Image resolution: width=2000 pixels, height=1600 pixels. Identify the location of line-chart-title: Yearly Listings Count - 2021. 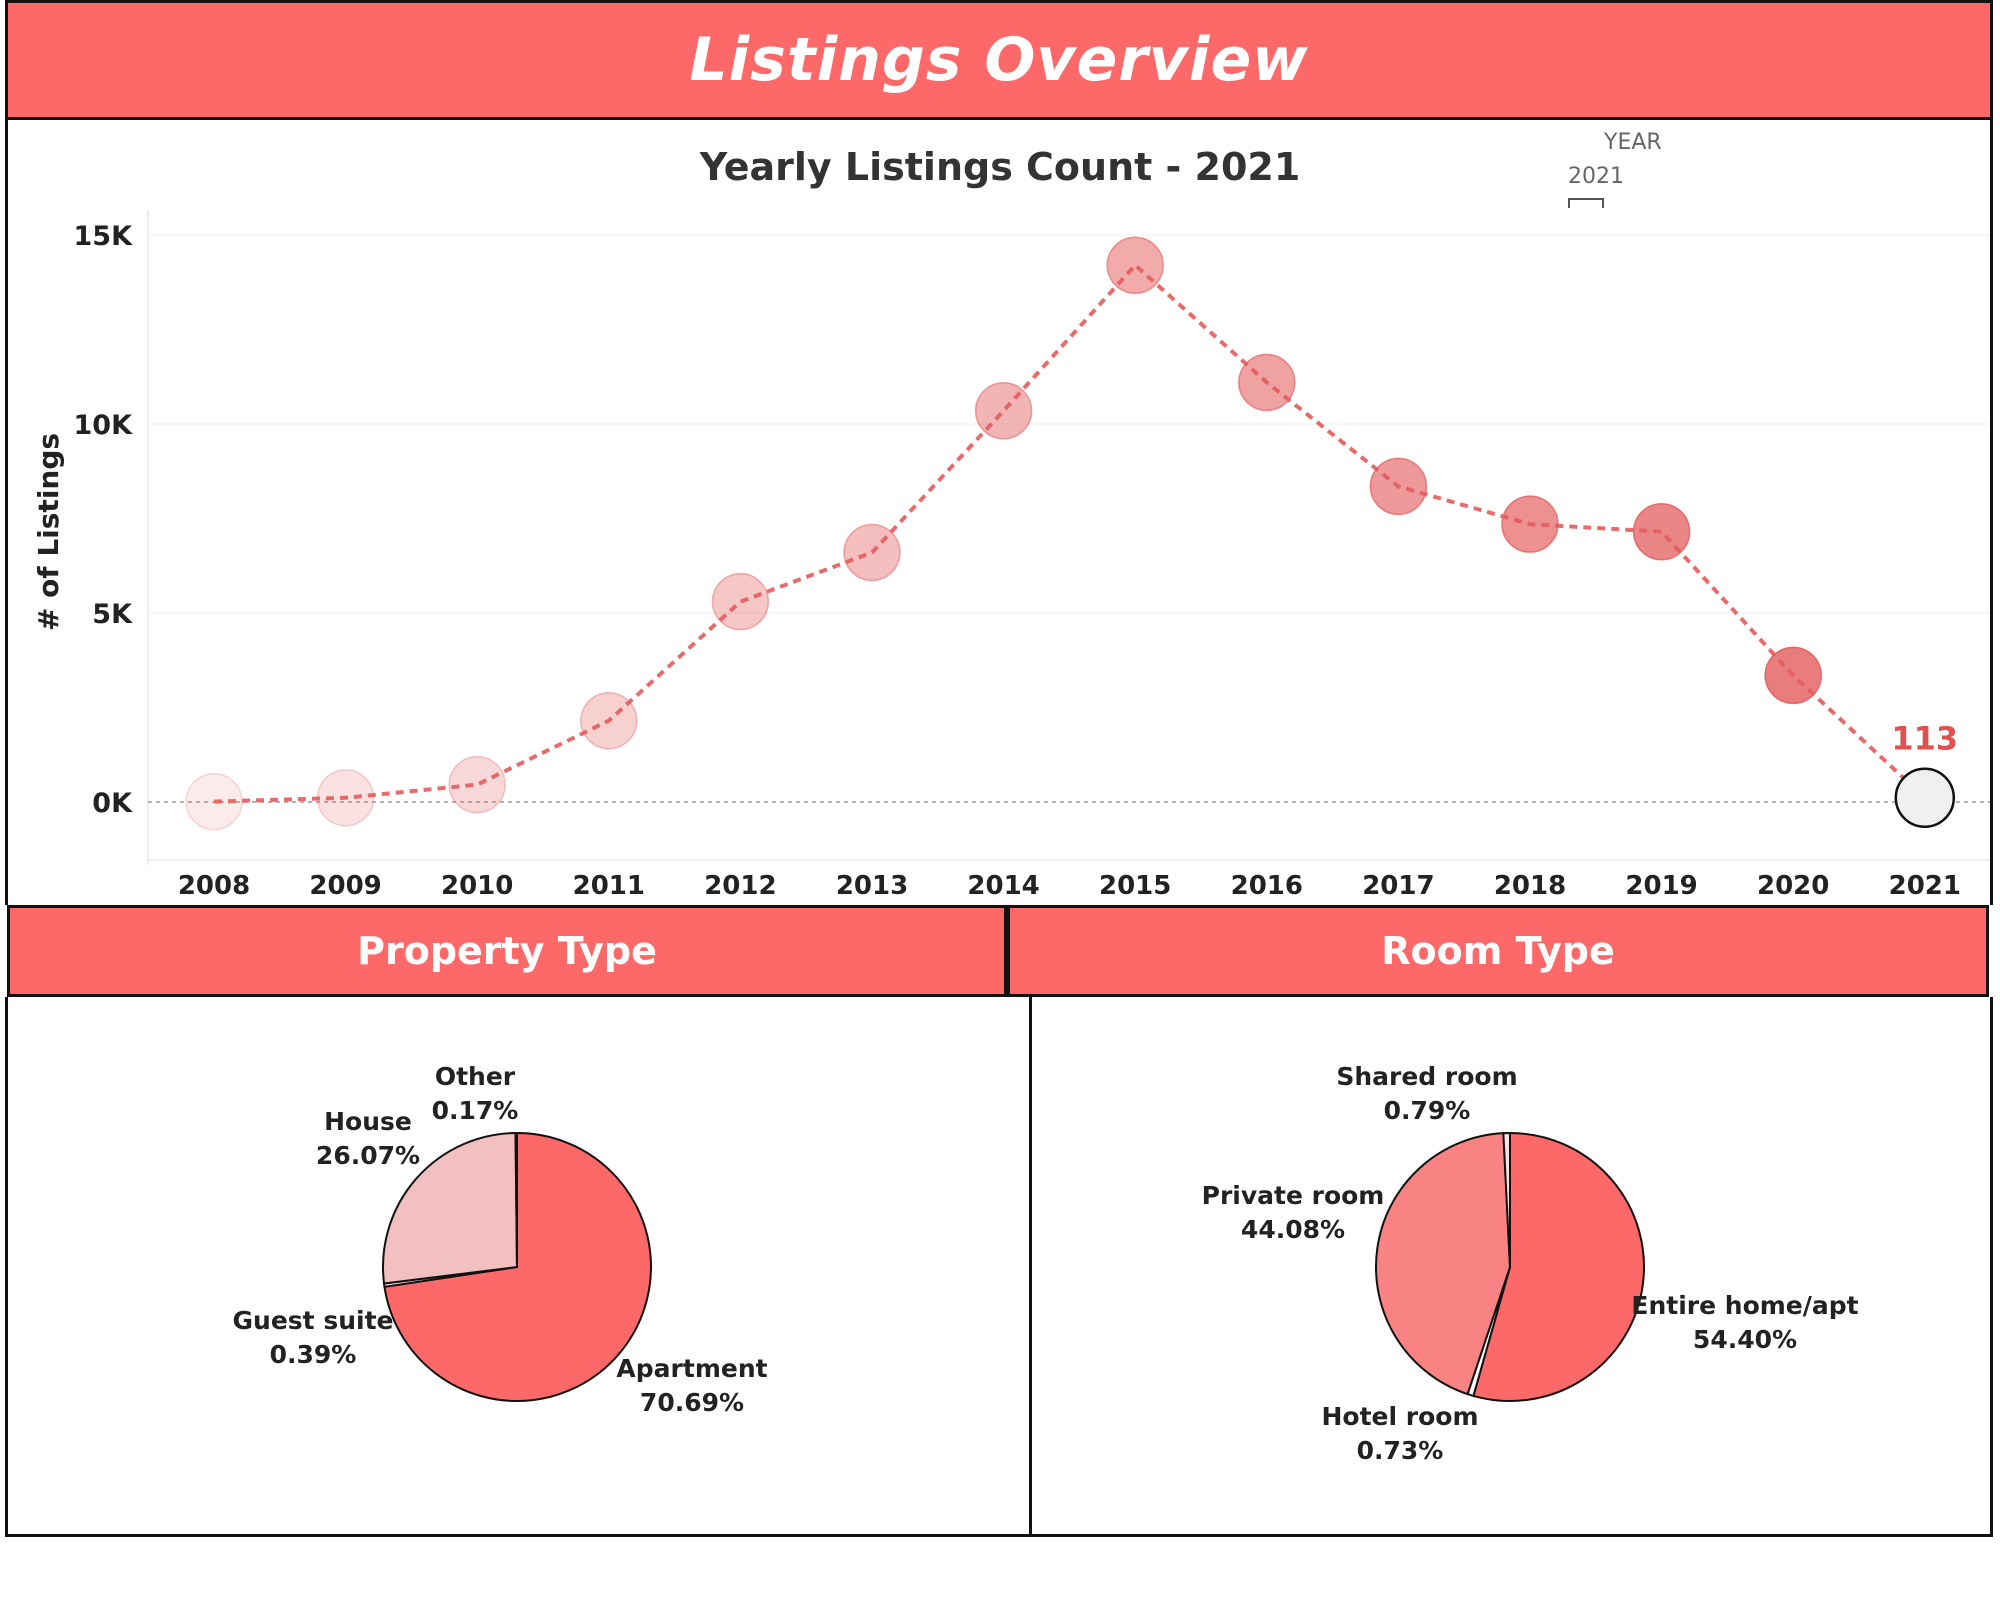
(1000, 167).